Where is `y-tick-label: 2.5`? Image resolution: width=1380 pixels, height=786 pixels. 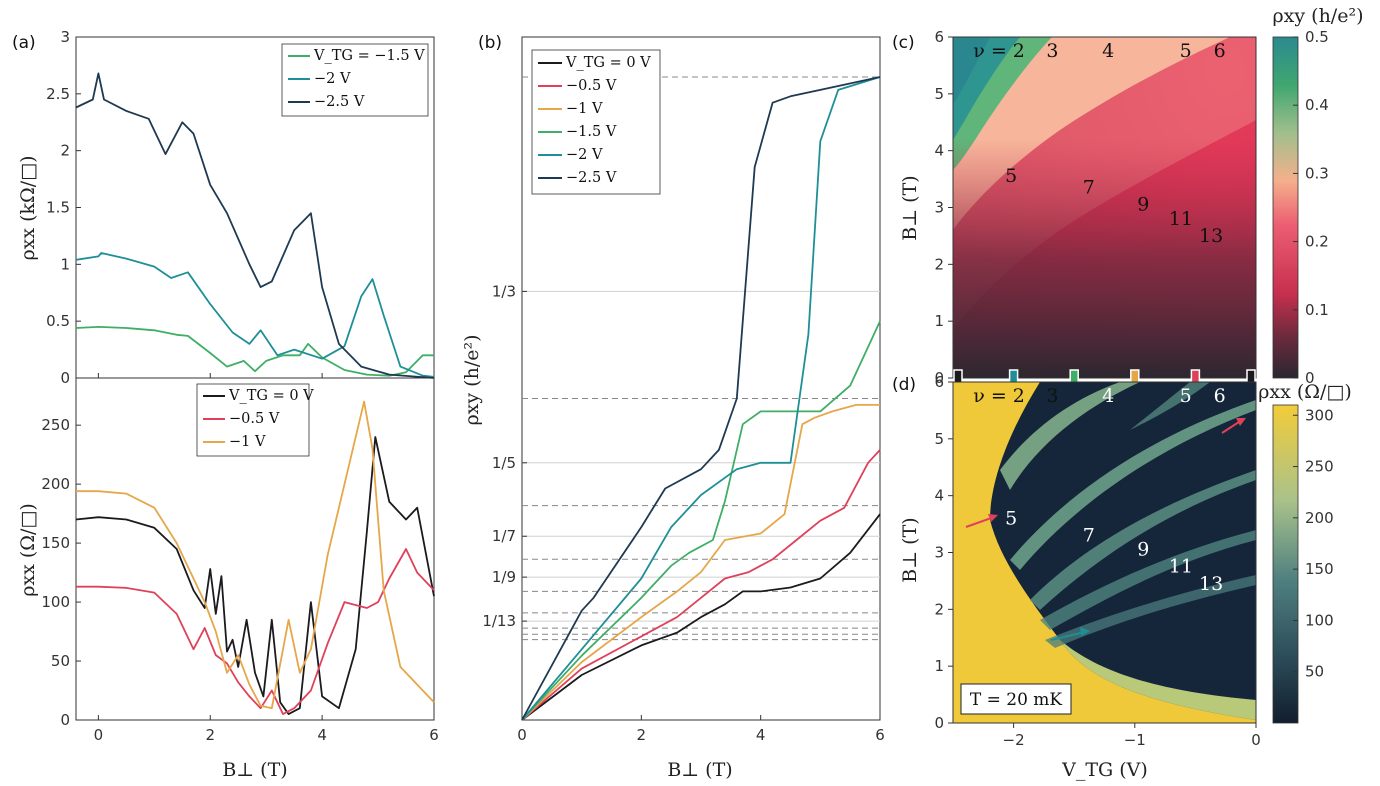 y-tick-label: 2.5 is located at coordinates (58, 94).